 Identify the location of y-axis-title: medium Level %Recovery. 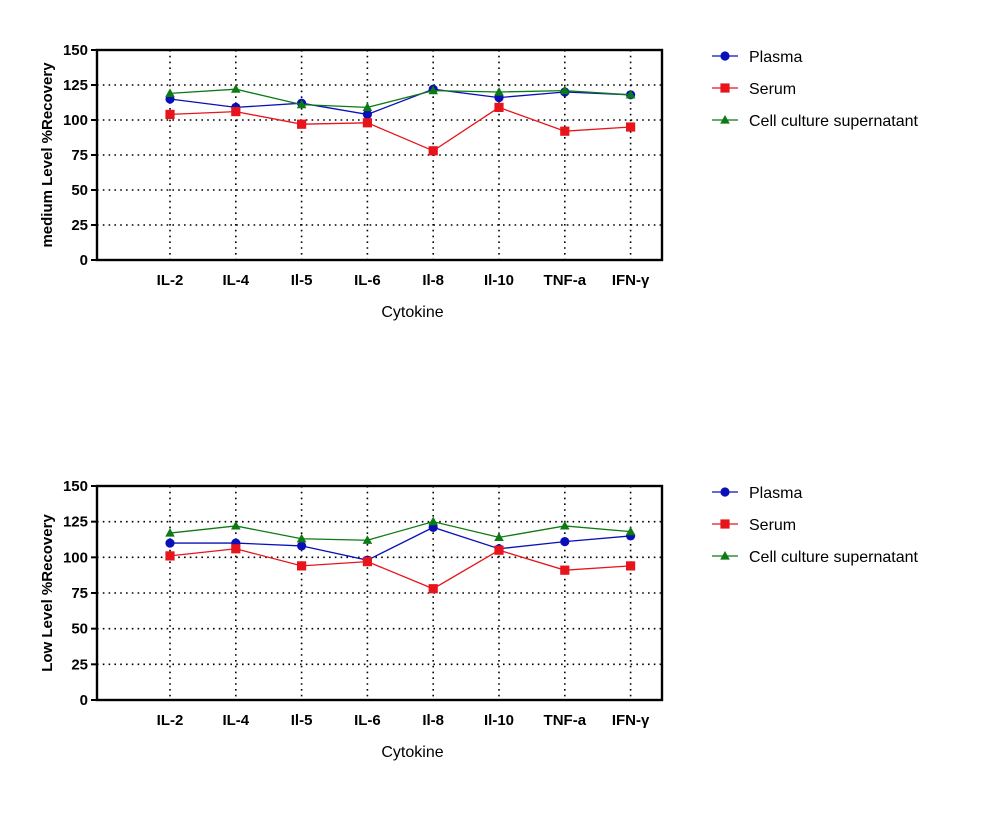
(47, 155).